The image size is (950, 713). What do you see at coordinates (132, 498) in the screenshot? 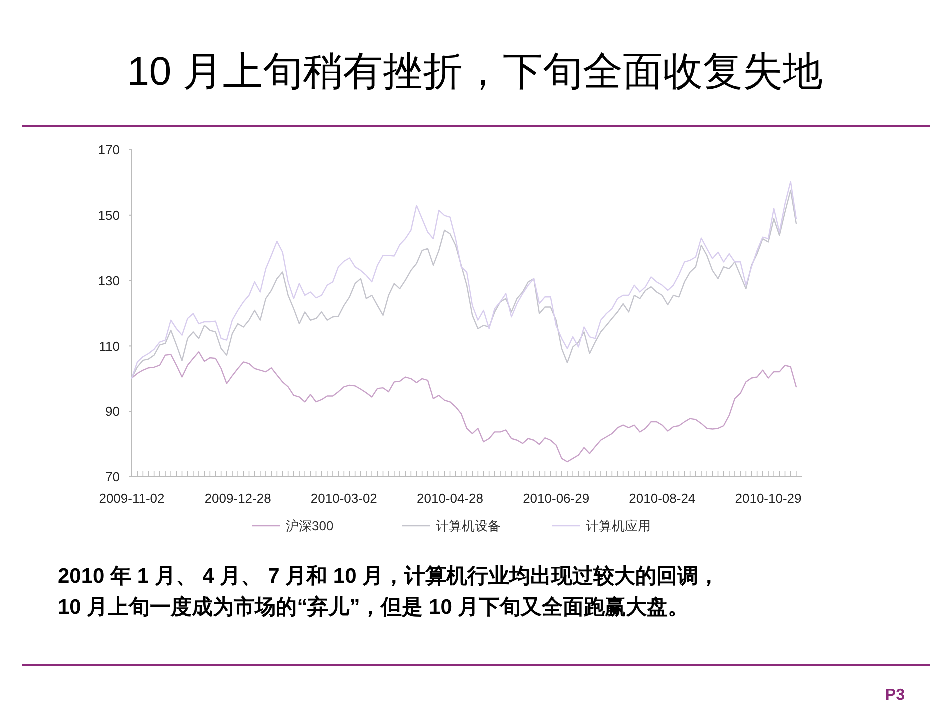
I see `x-tick-label: 2009-11-02` at bounding box center [132, 498].